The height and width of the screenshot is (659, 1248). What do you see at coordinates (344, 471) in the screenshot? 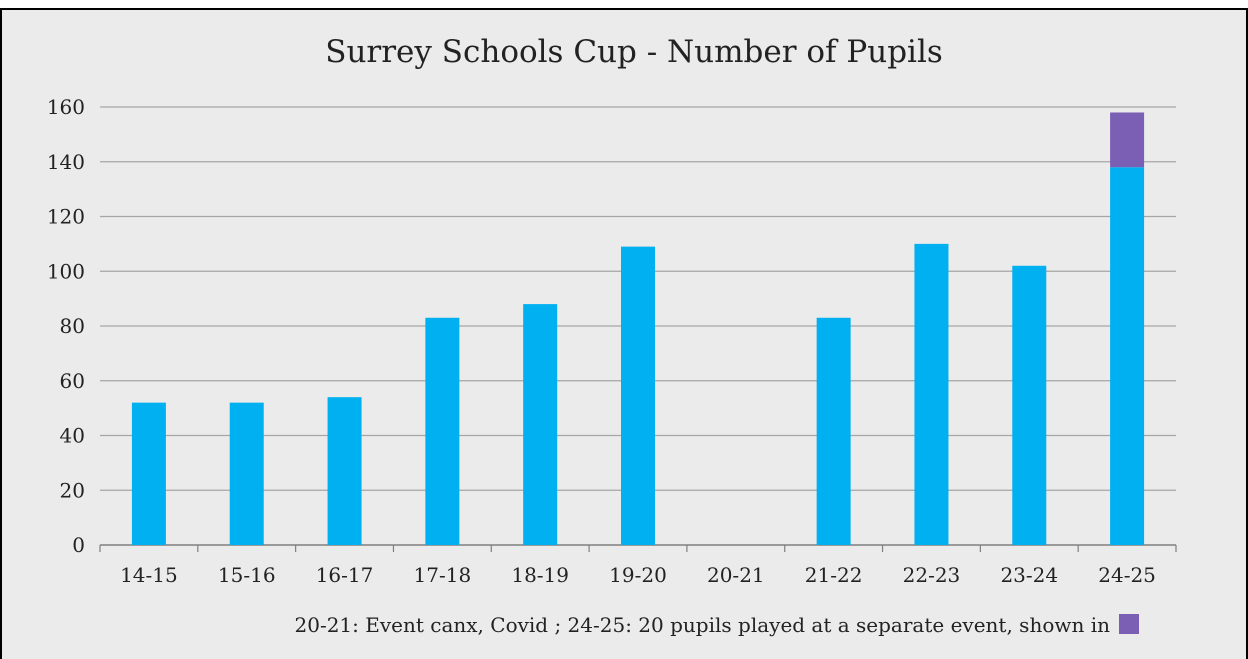
I see `bar-16-17-series1` at bounding box center [344, 471].